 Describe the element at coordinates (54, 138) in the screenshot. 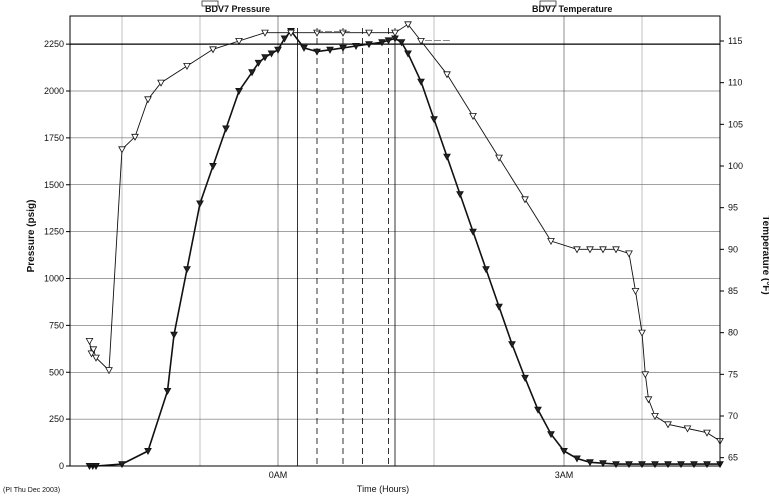

I see `y-tick-label: 1750` at that location.